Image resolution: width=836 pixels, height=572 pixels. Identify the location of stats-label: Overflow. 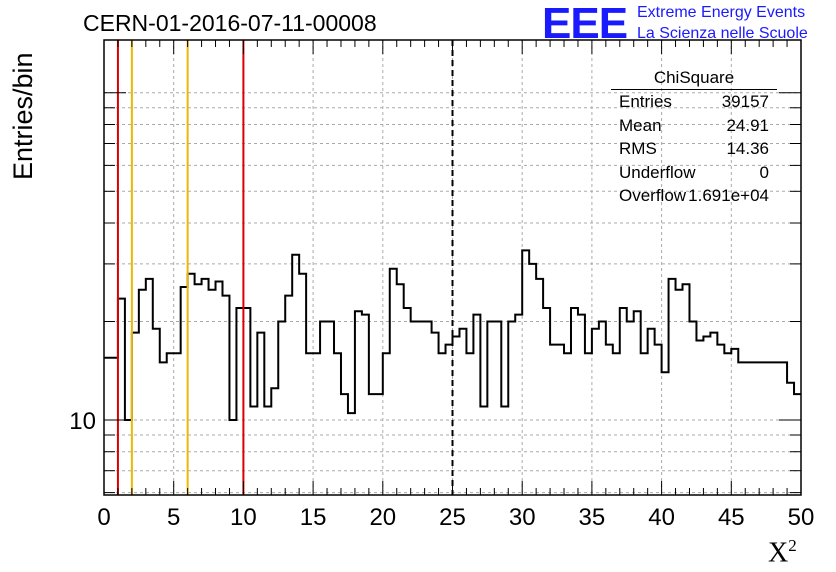
(653, 195).